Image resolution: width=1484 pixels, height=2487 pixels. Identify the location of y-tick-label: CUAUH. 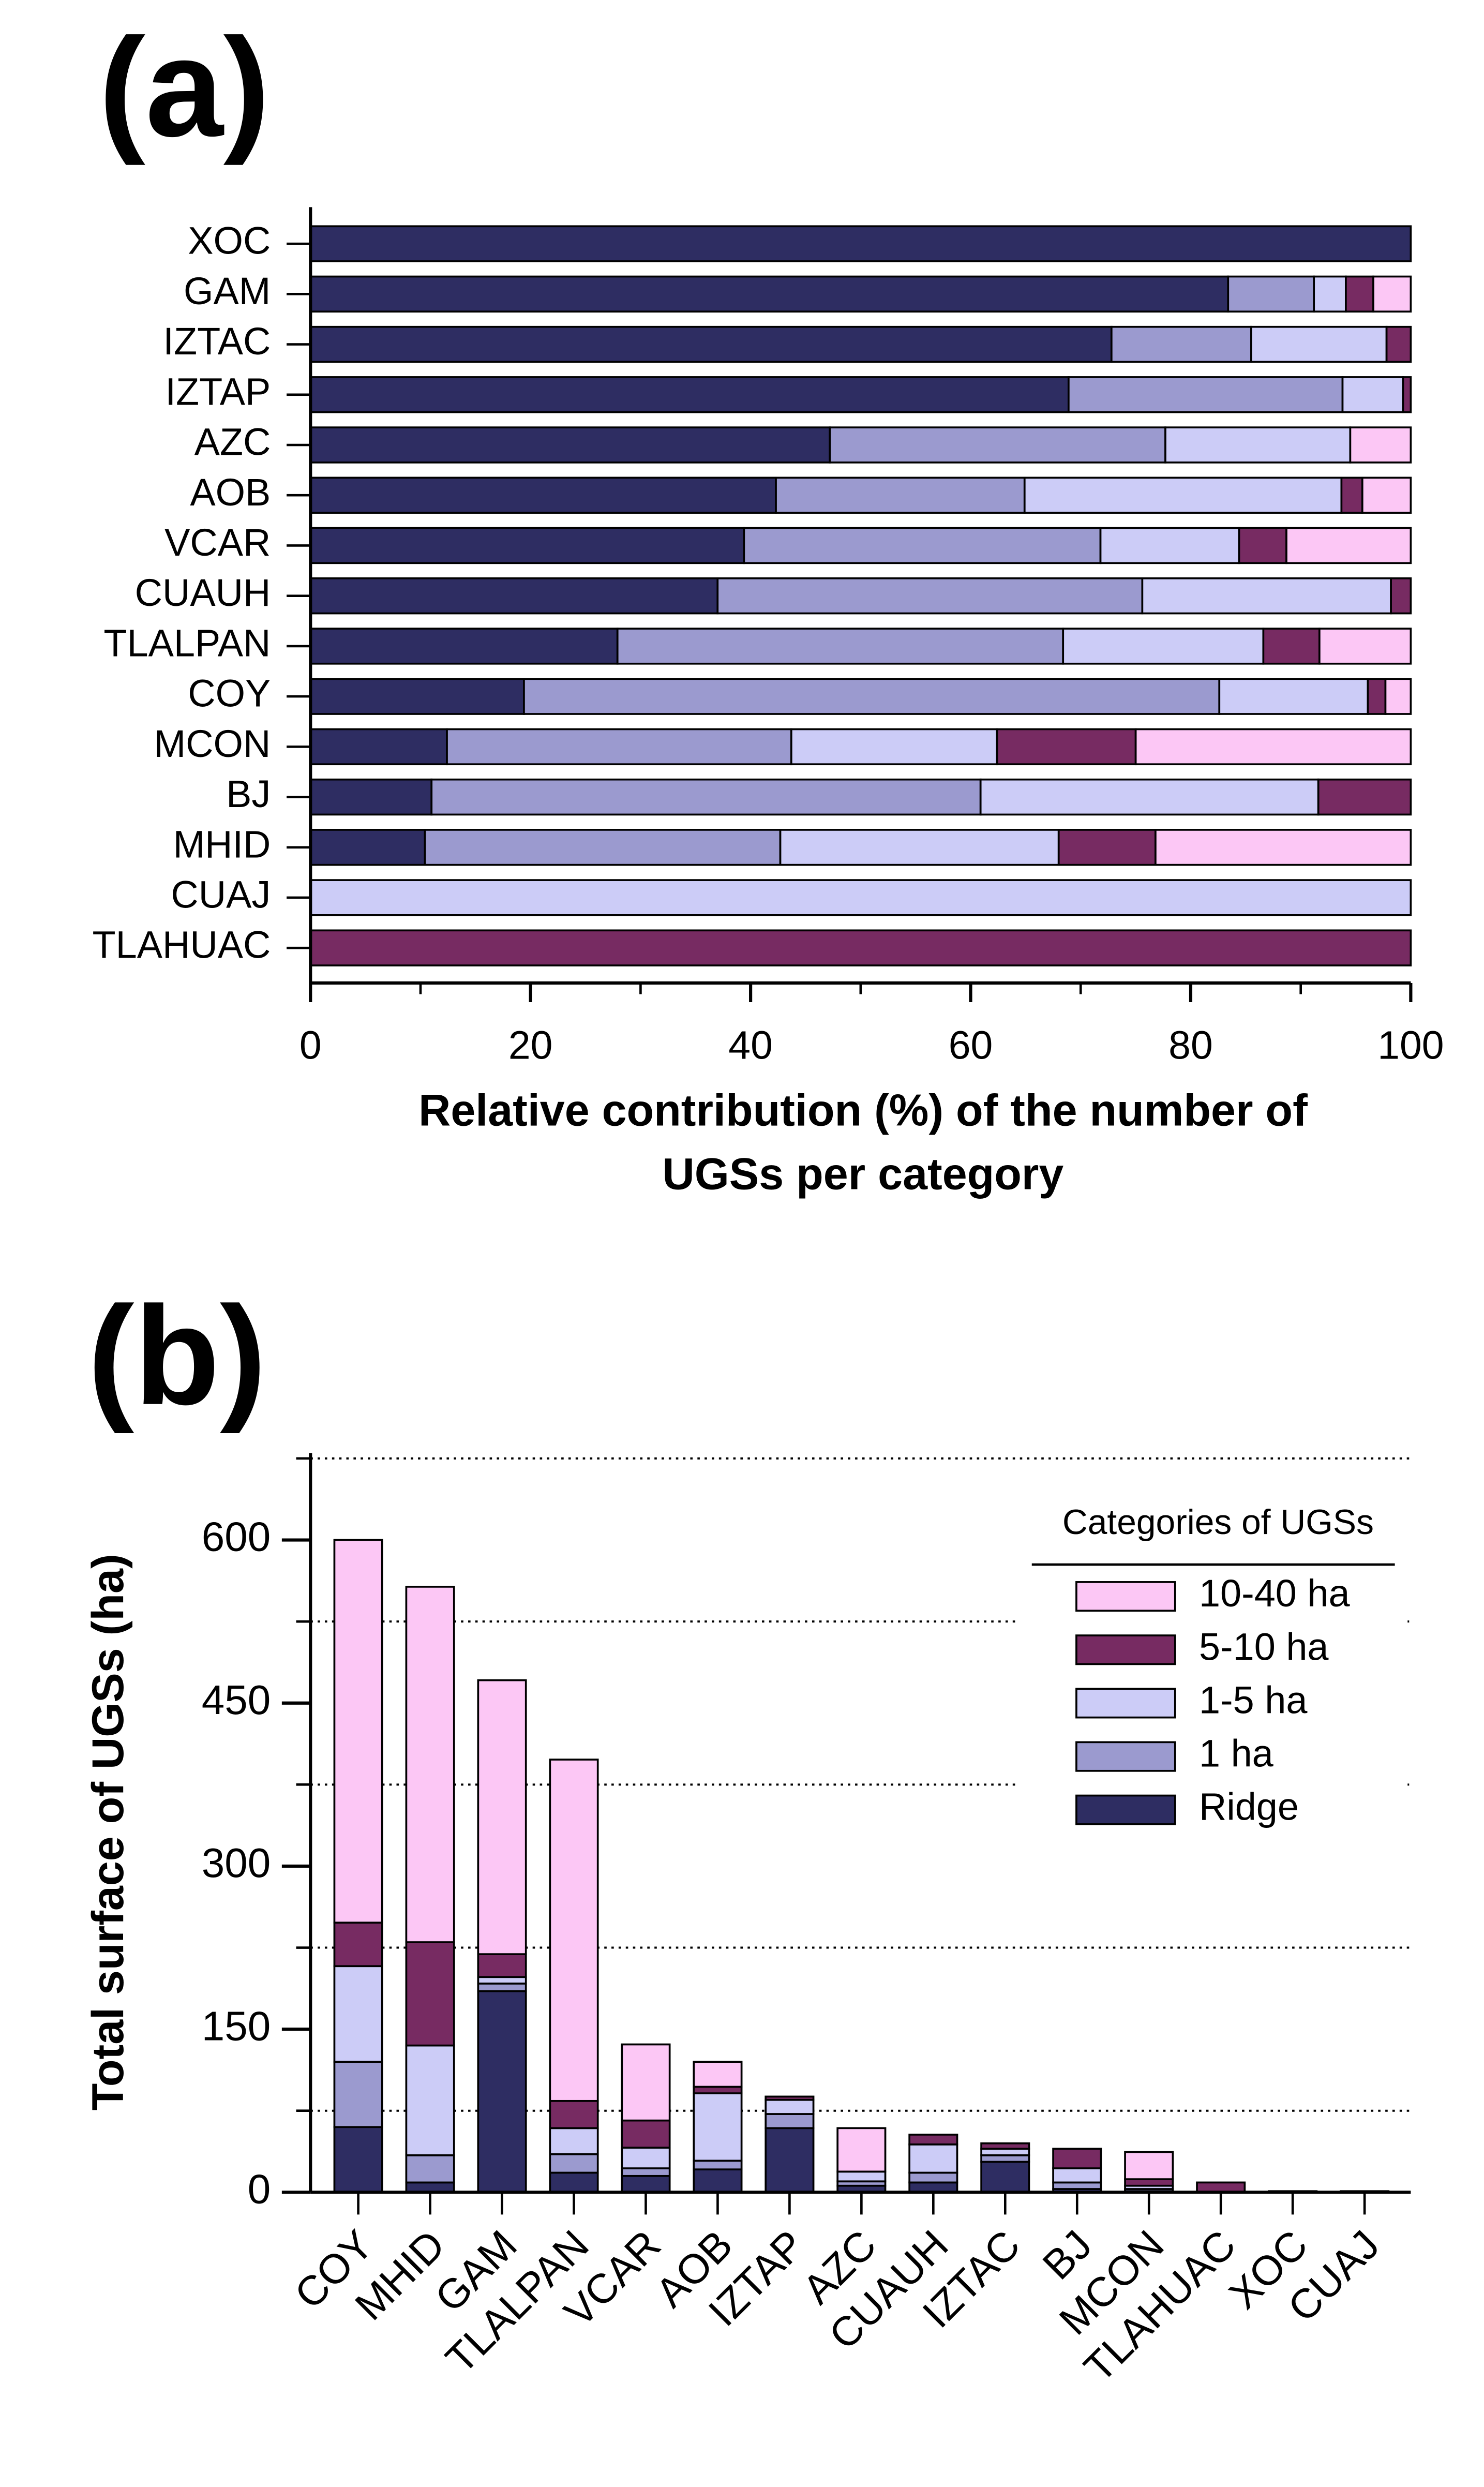
(203, 593).